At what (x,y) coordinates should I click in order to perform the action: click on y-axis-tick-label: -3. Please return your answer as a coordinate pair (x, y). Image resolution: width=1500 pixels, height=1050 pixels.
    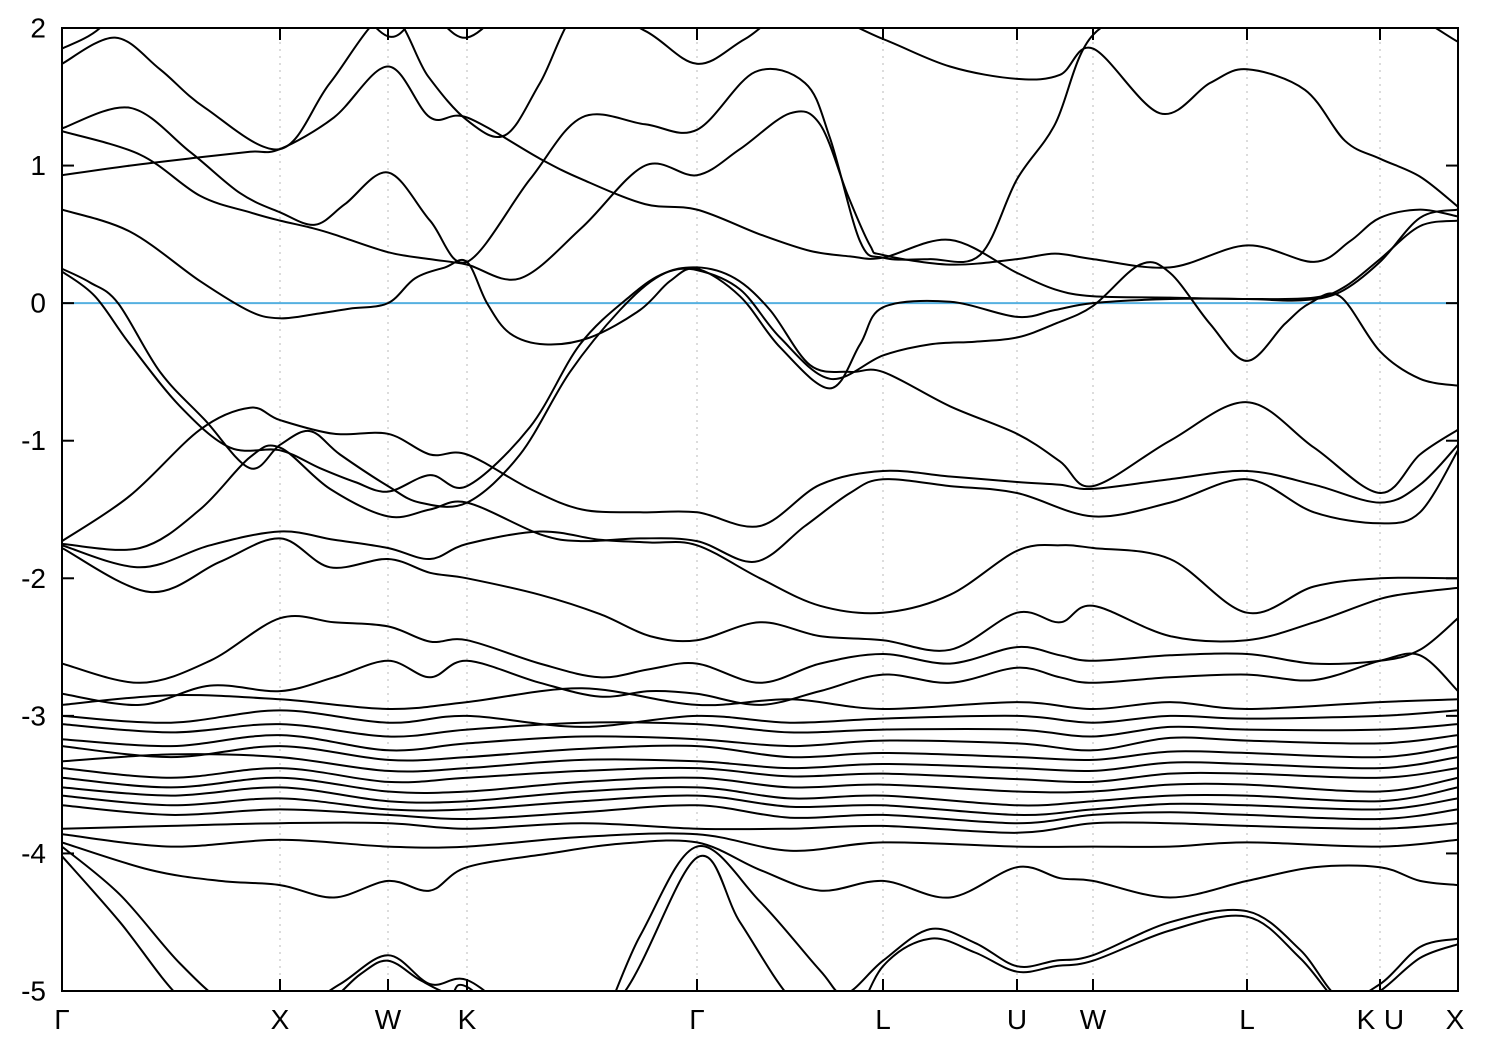
    Looking at the image, I should click on (33, 715).